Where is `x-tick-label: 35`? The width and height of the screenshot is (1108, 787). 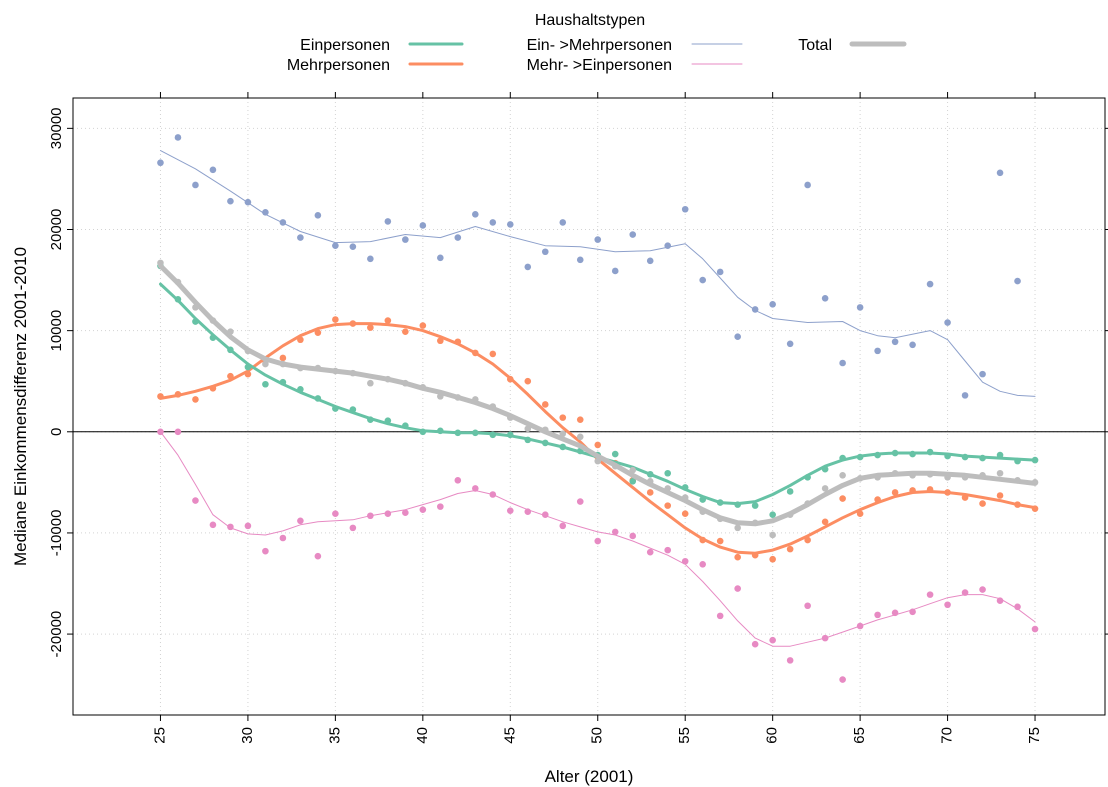
x-tick-label: 35 is located at coordinates (334, 735).